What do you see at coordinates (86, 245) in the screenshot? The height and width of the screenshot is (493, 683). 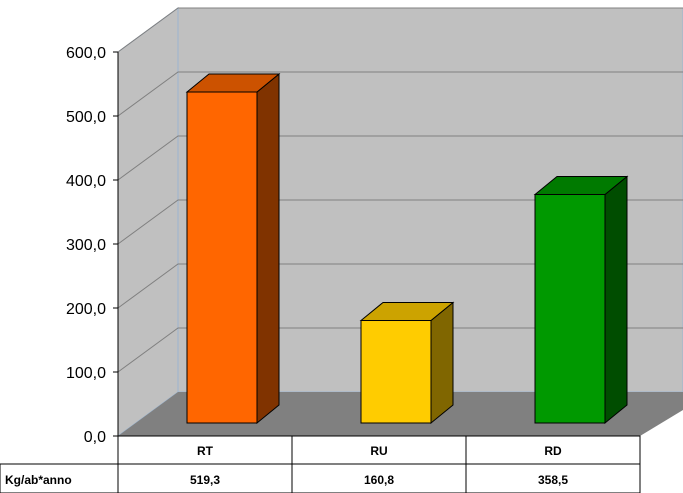 I see `y-tick-label: 300,0` at bounding box center [86, 245].